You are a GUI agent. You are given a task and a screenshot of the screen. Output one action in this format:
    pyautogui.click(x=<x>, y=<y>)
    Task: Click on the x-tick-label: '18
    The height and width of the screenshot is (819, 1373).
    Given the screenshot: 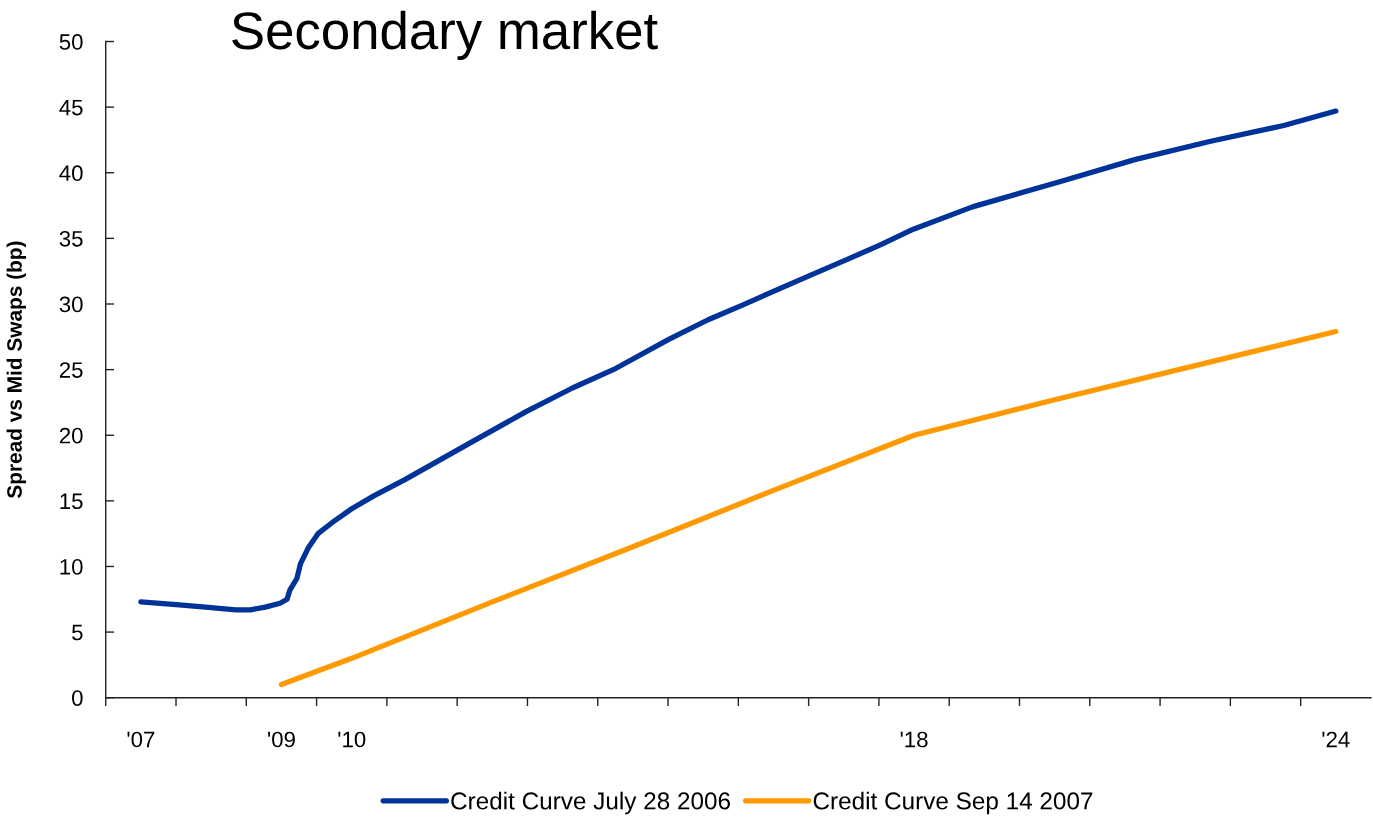 What is the action you would take?
    pyautogui.click(x=914, y=739)
    